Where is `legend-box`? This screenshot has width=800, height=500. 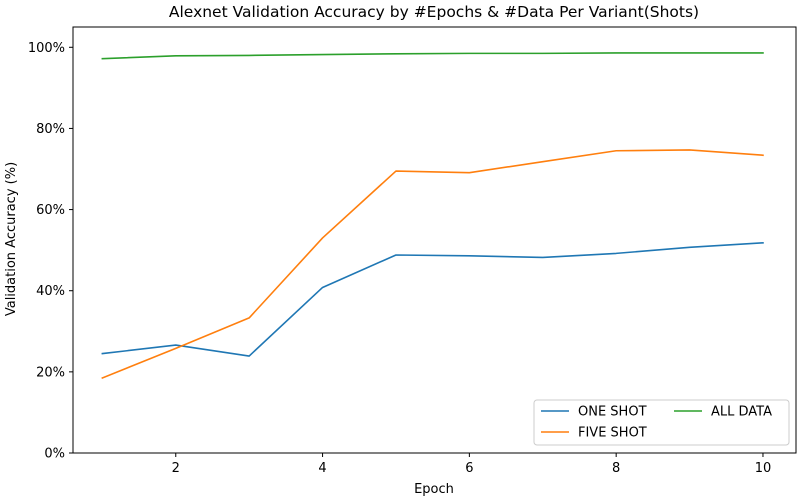 legend-box is located at coordinates (661, 422).